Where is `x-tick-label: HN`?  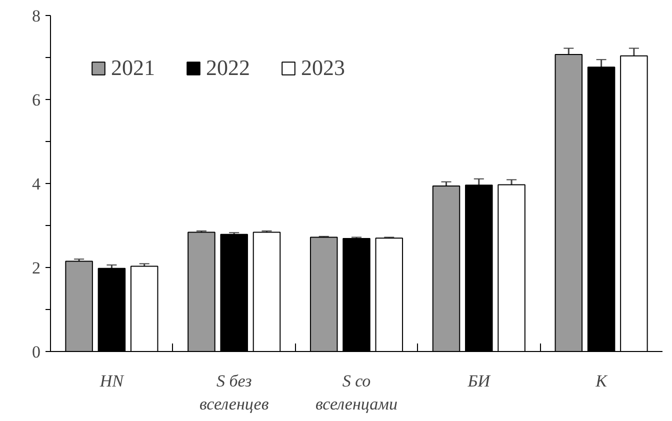 x-tick-label: HN is located at coordinates (112, 381).